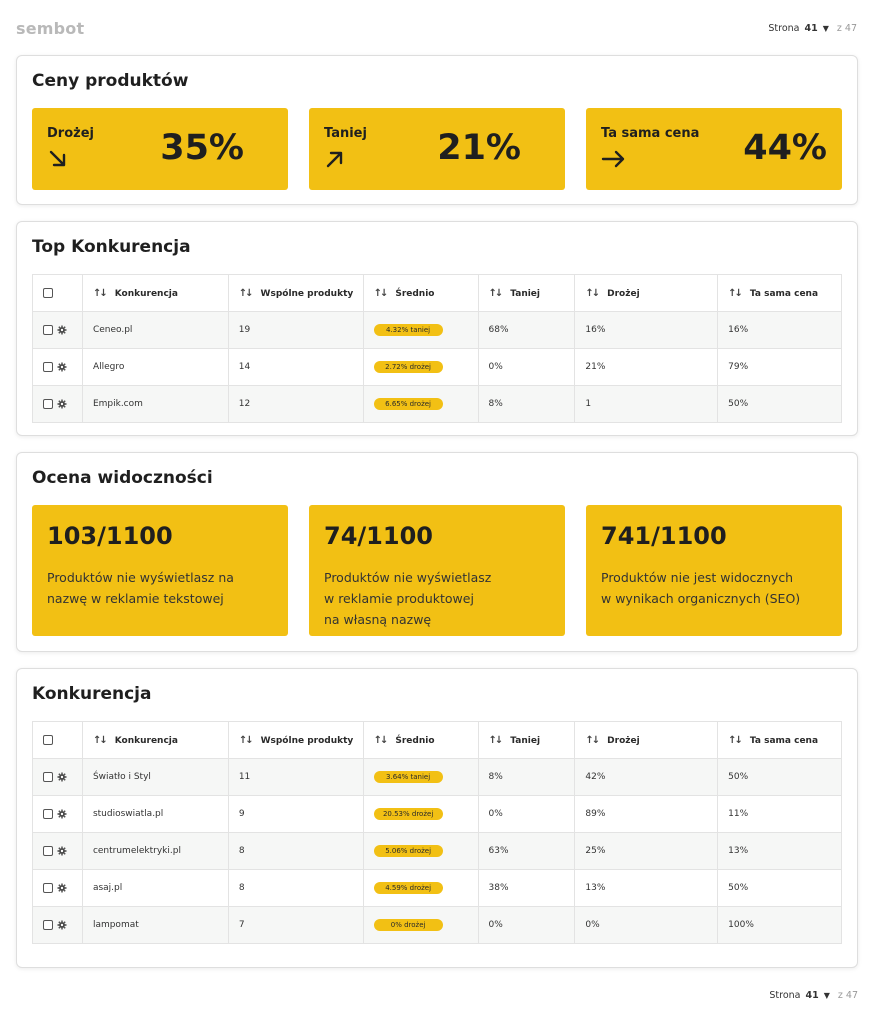 This screenshot has height=1024, width=873. I want to click on common-products: 12, so click(295, 404).